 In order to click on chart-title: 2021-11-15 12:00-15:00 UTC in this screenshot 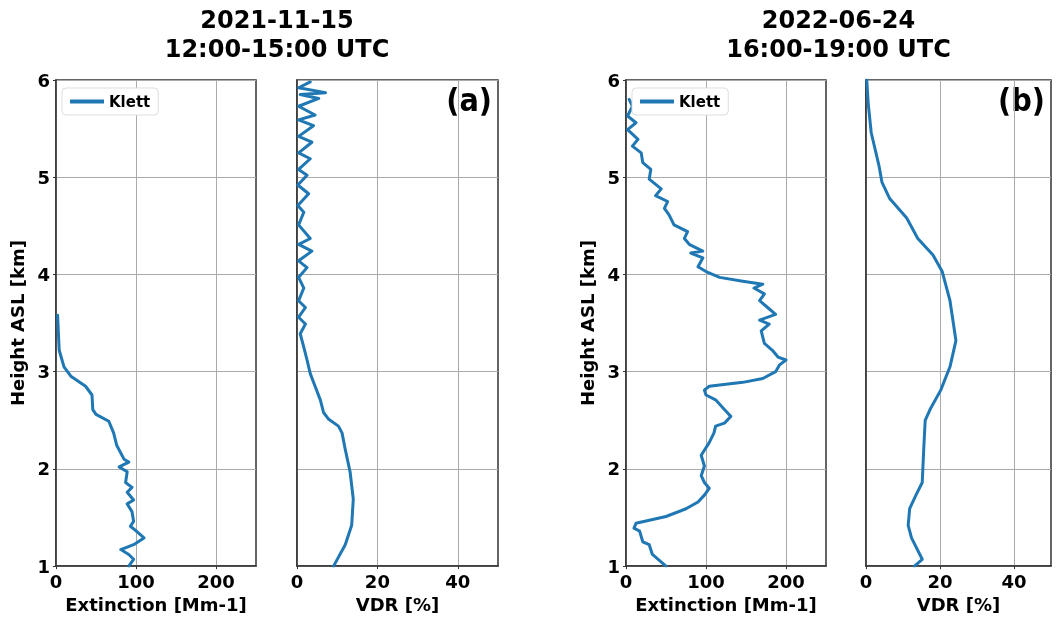, I will do `click(277, 35)`.